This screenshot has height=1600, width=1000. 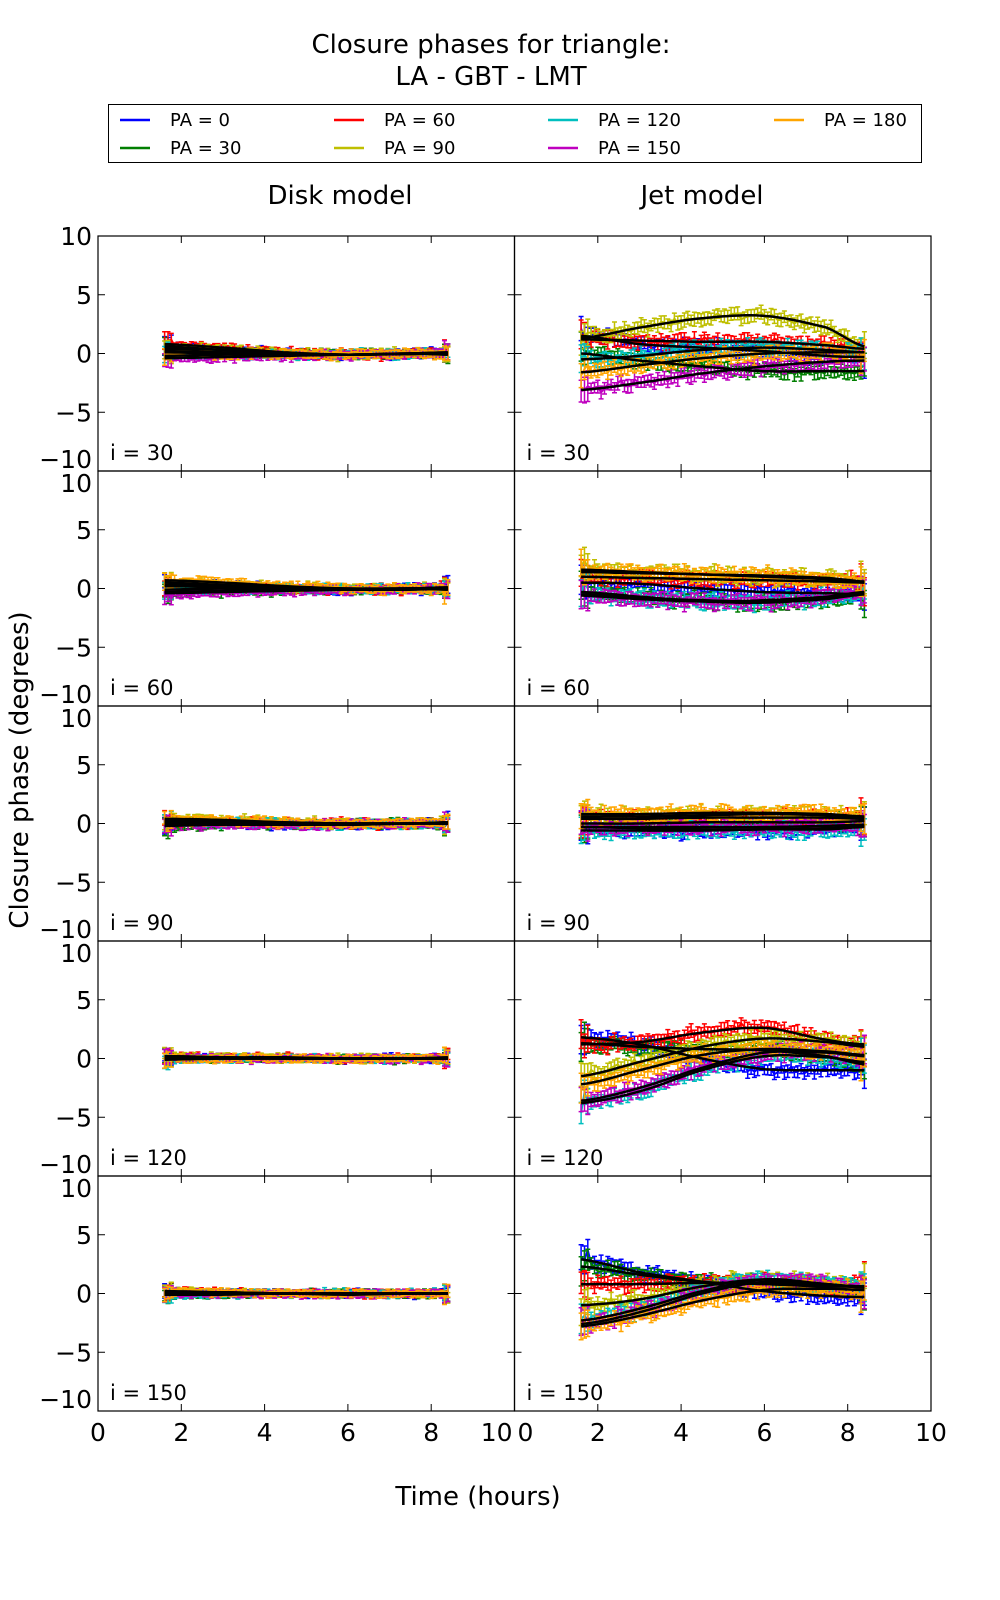 I want to click on model-line-PA0, so click(x=723, y=588).